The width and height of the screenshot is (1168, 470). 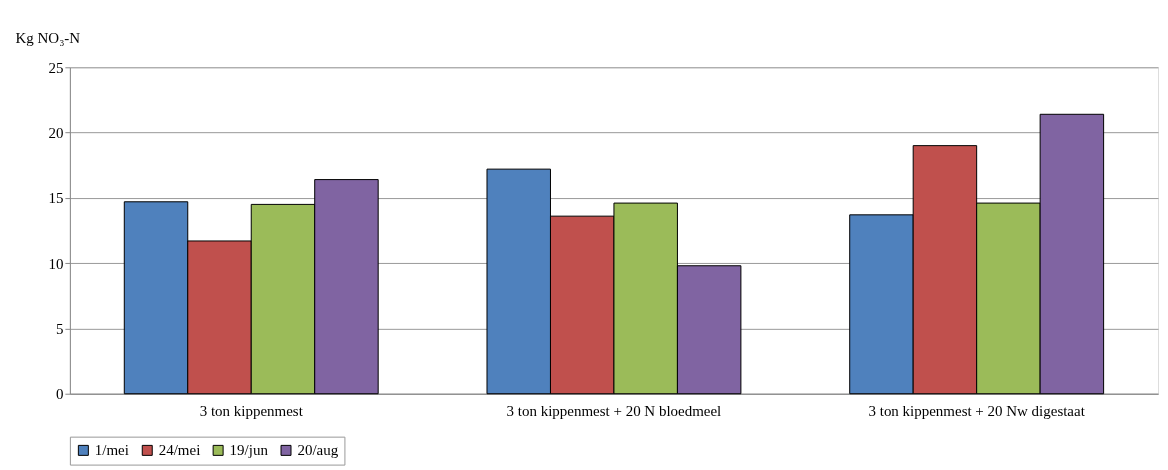 What do you see at coordinates (56, 198) in the screenshot?
I see `y-tick-label: 15` at bounding box center [56, 198].